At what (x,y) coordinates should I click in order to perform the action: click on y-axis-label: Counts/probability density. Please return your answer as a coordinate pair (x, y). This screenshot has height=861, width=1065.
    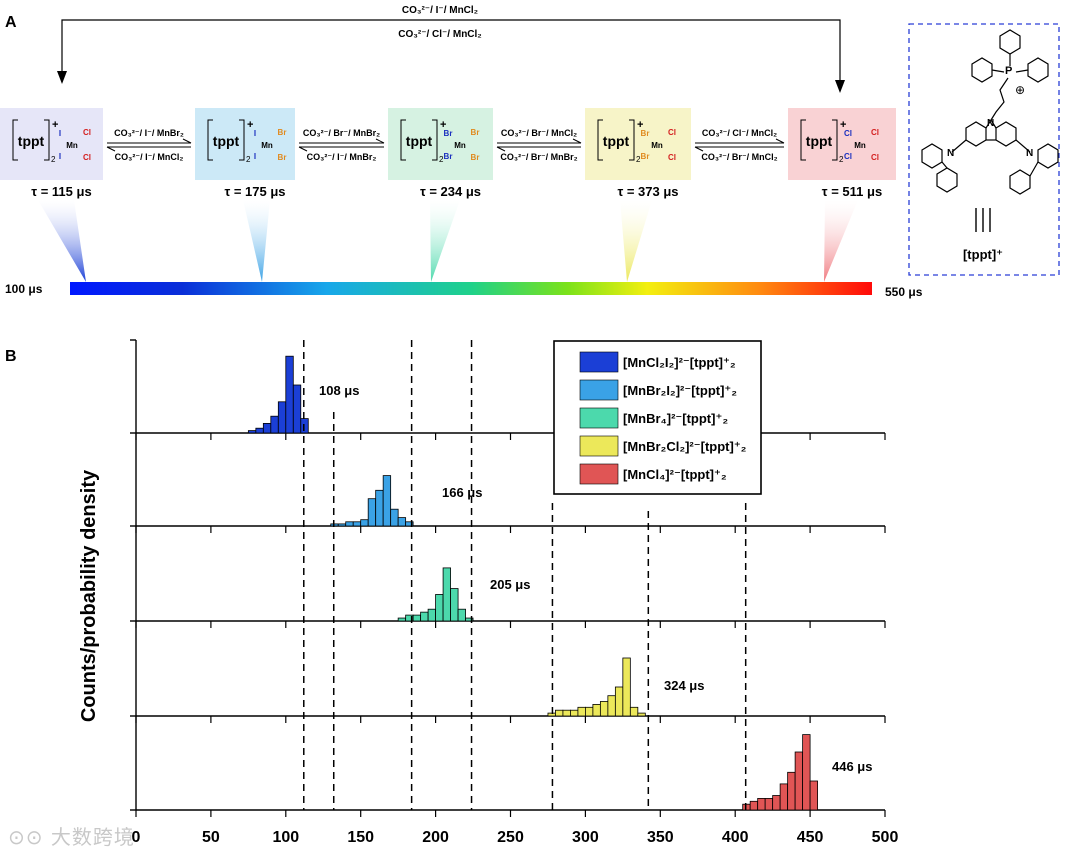
    Looking at the image, I should click on (89, 595).